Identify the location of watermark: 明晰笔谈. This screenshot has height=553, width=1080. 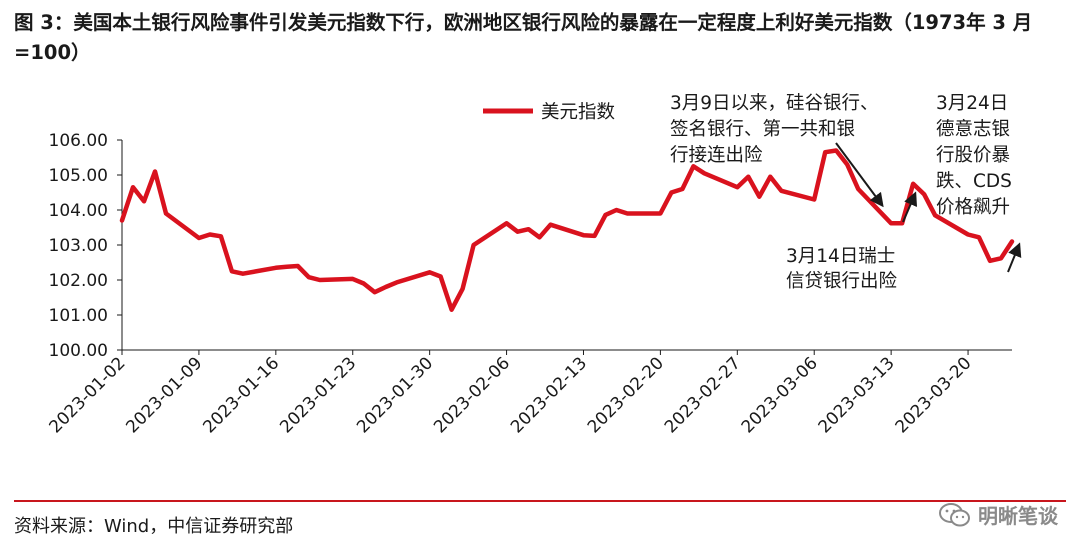
(998, 514).